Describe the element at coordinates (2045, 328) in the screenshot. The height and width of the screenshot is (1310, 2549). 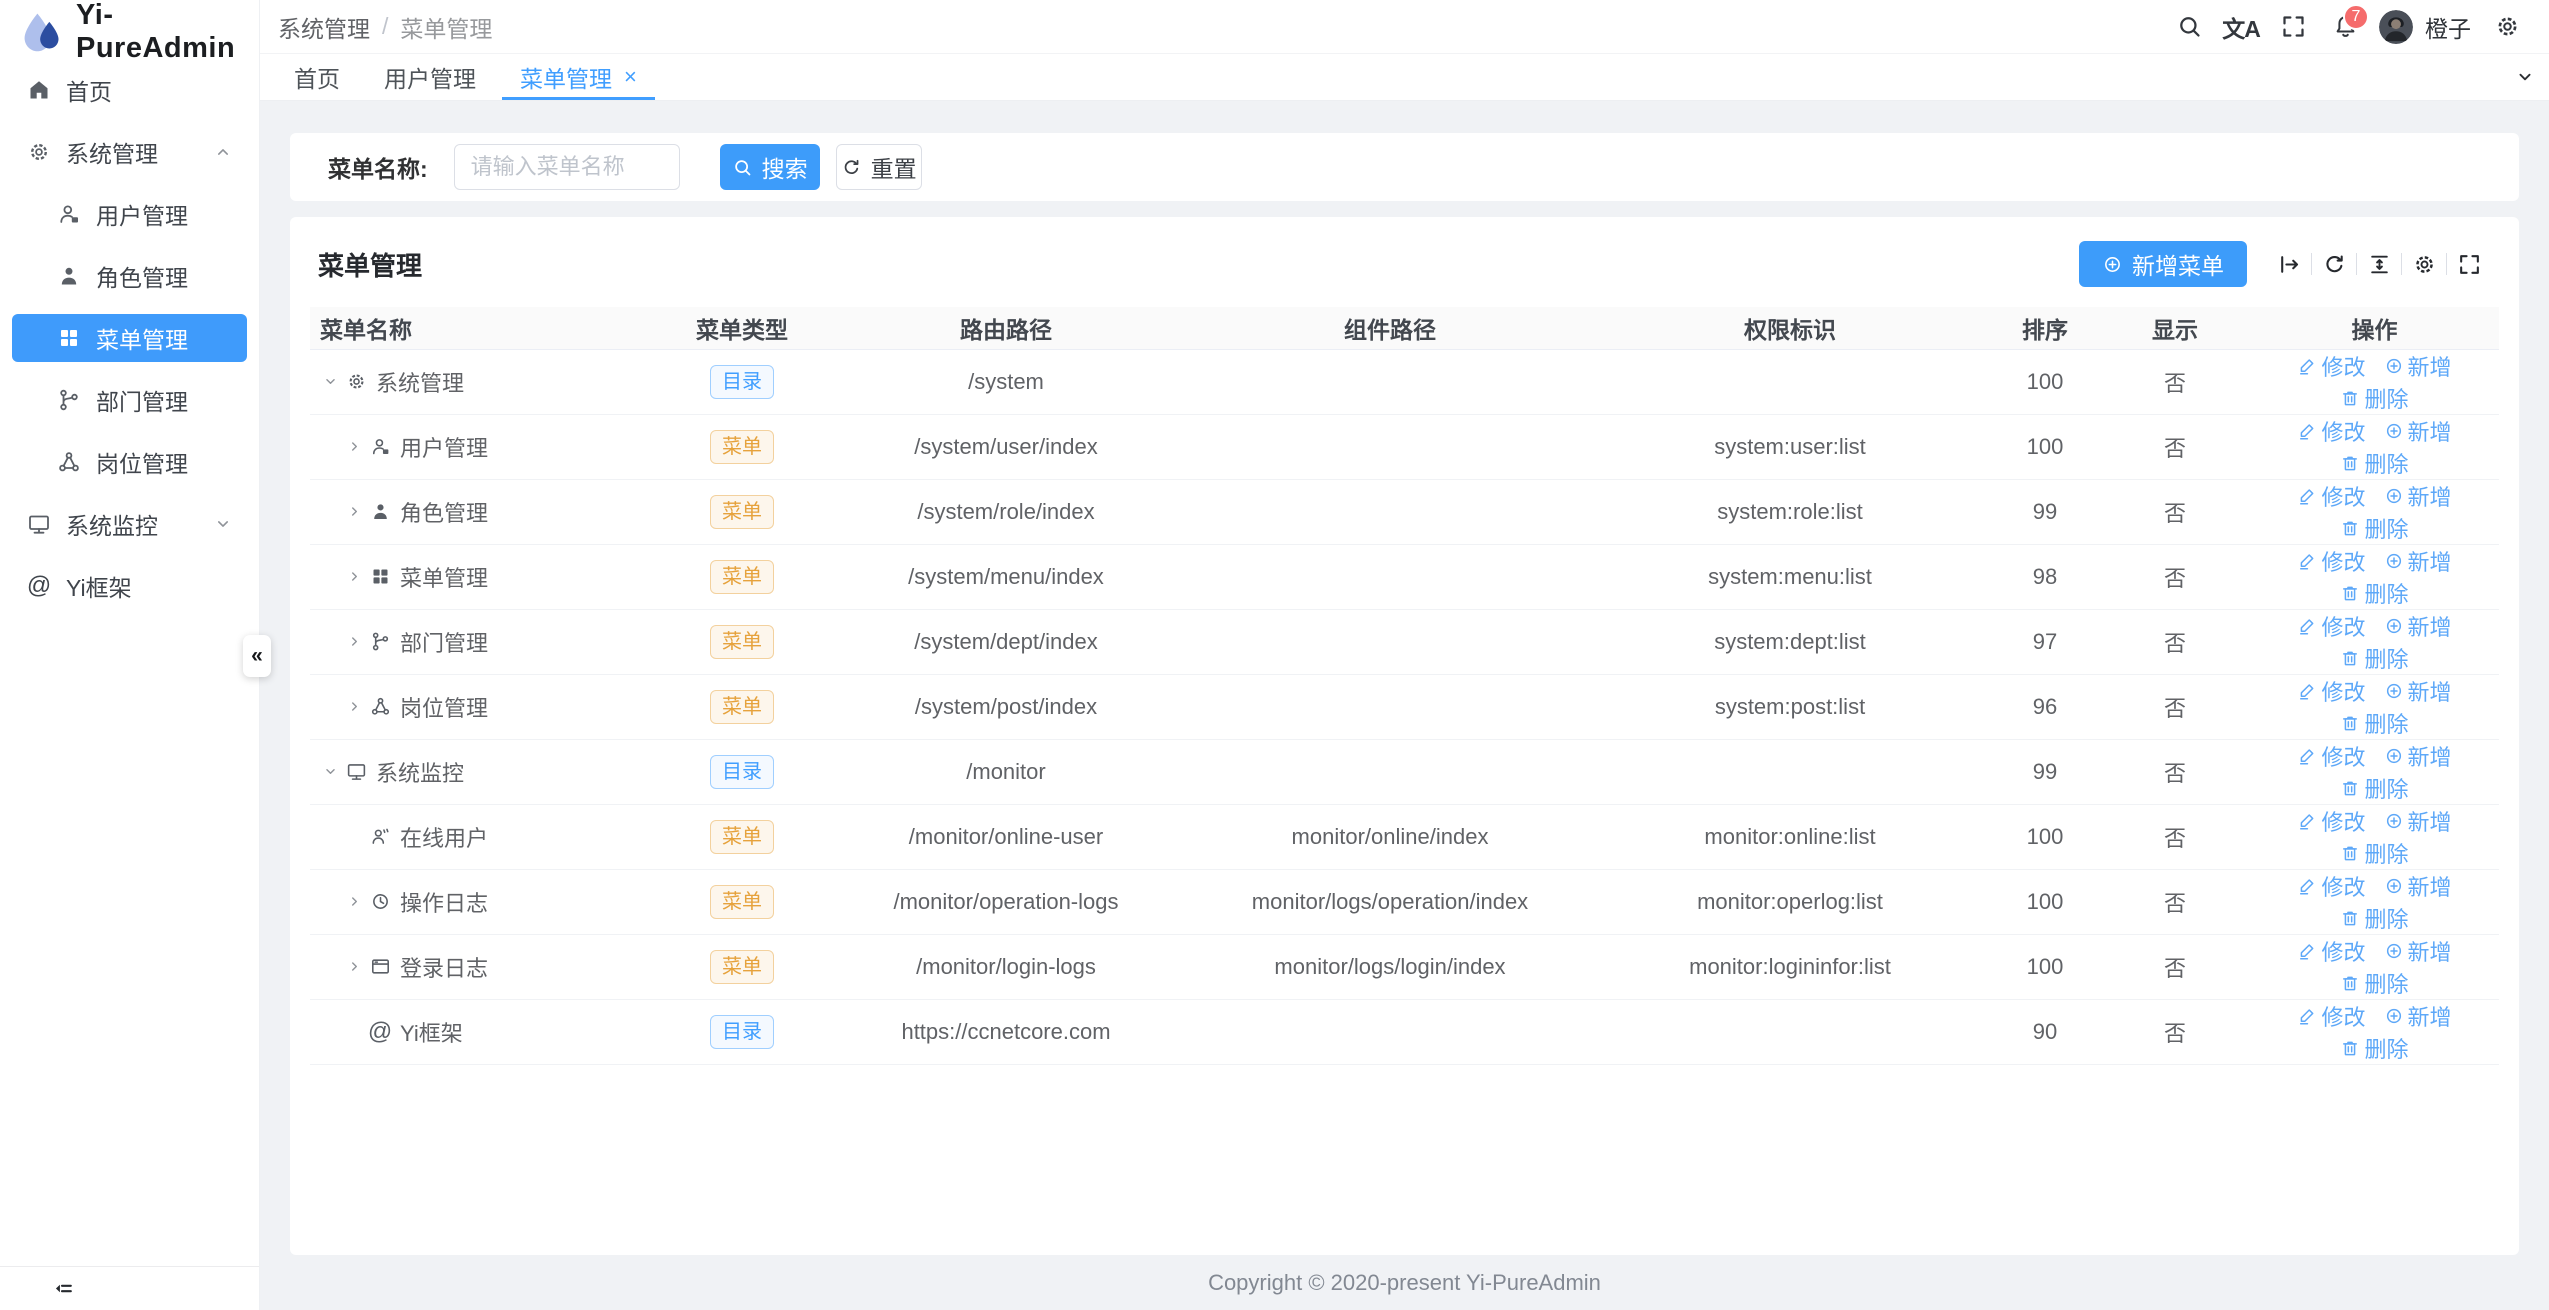
I see `column-header: 排序` at that location.